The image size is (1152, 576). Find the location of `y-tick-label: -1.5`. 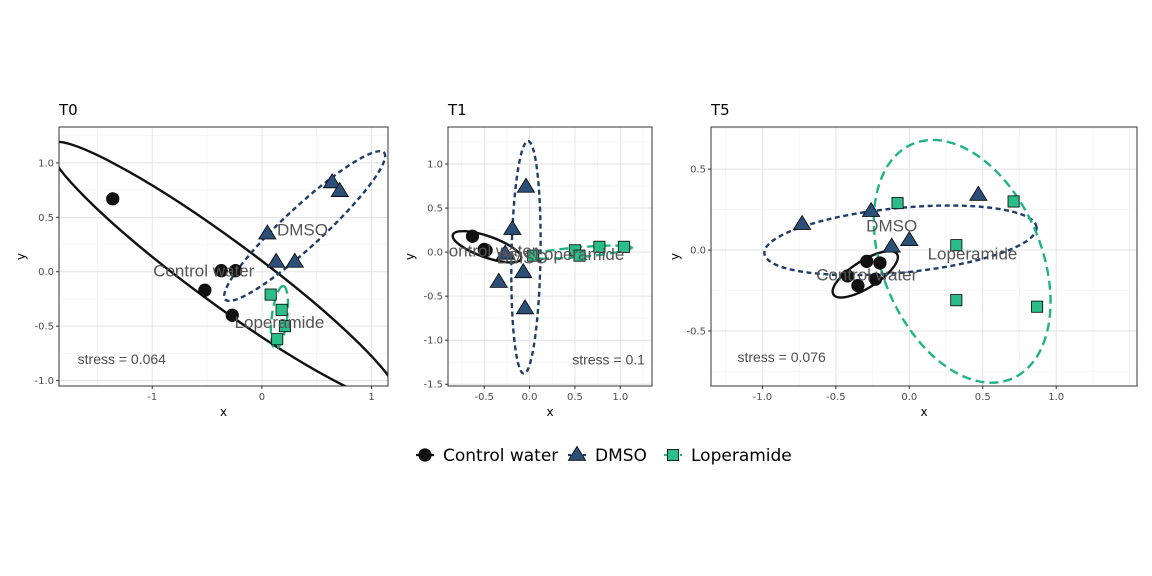

y-tick-label: -1.5 is located at coordinates (433, 385).